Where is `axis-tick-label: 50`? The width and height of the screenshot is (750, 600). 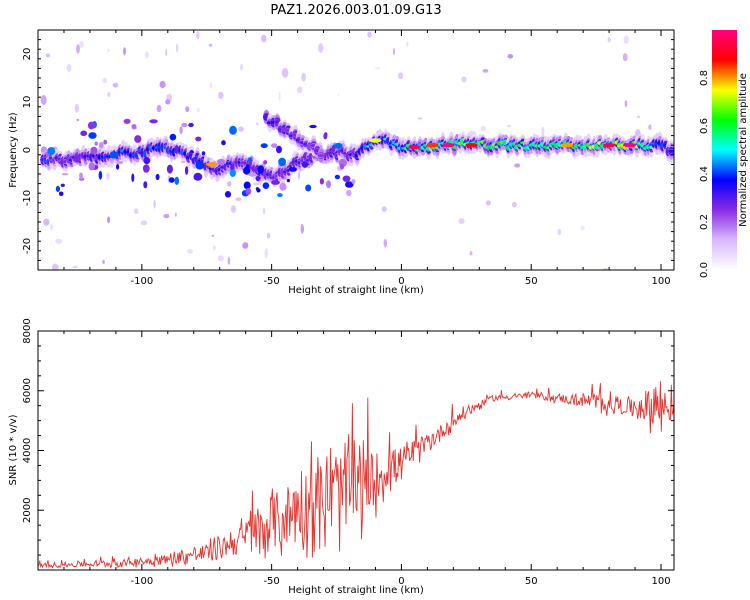
axis-tick-label: 50 is located at coordinates (531, 581).